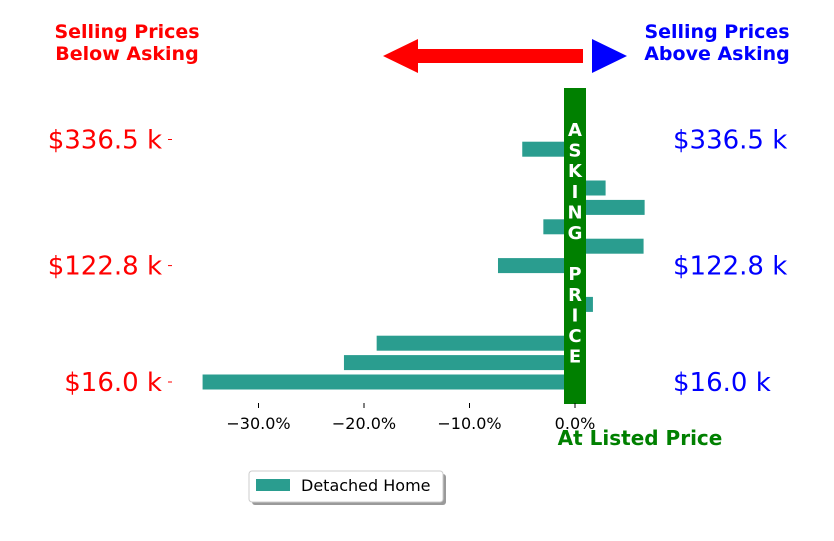 This screenshot has height=541, width=834. What do you see at coordinates (575, 130) in the screenshot?
I see `asking-letter-0: A` at bounding box center [575, 130].